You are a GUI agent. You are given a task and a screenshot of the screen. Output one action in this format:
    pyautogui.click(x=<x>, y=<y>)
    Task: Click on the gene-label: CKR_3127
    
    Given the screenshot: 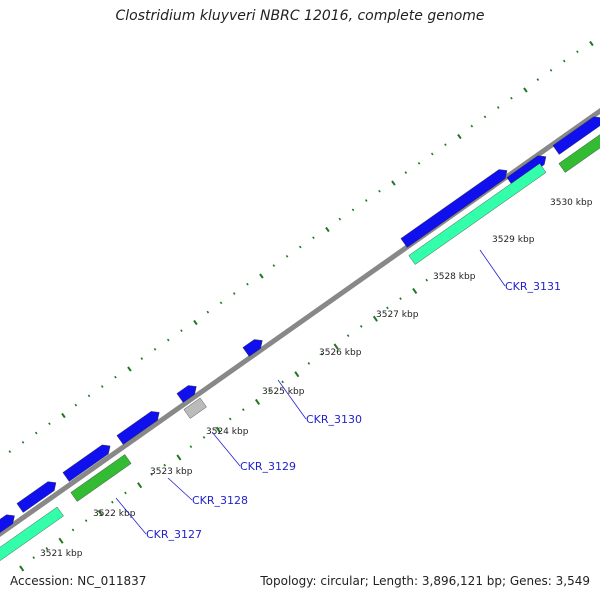 What is the action you would take?
    pyautogui.click(x=174, y=534)
    